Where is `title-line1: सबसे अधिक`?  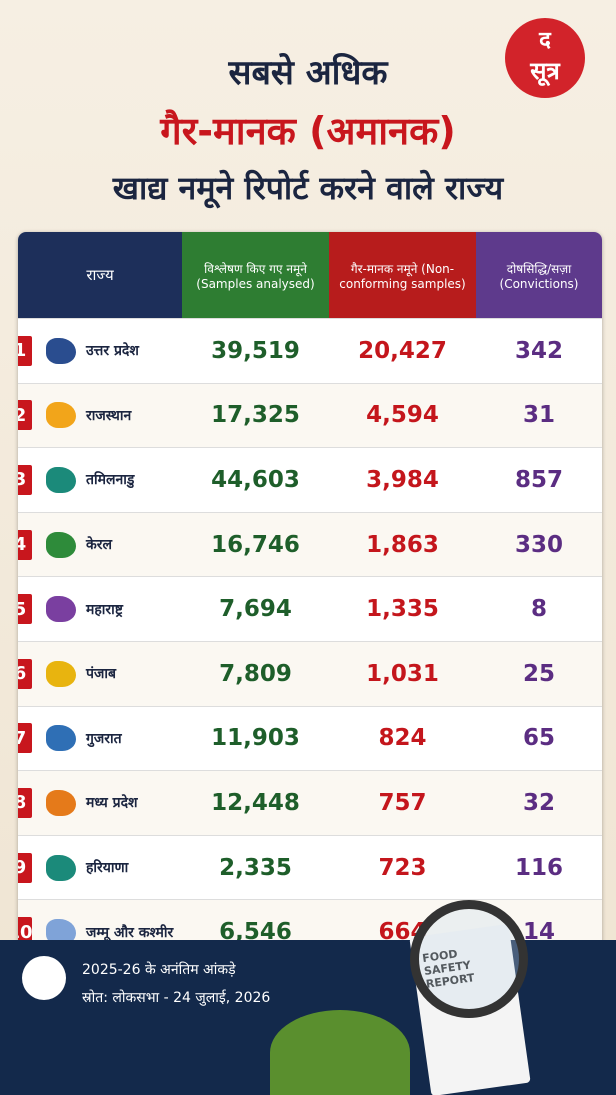 title-line1: सबसे अधिक is located at coordinates (308, 73).